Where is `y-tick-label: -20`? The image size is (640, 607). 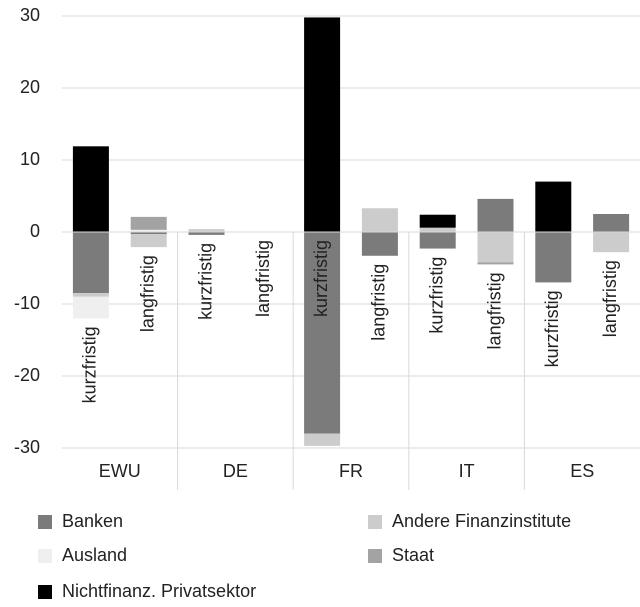
y-tick-label: -20 is located at coordinates (27, 375).